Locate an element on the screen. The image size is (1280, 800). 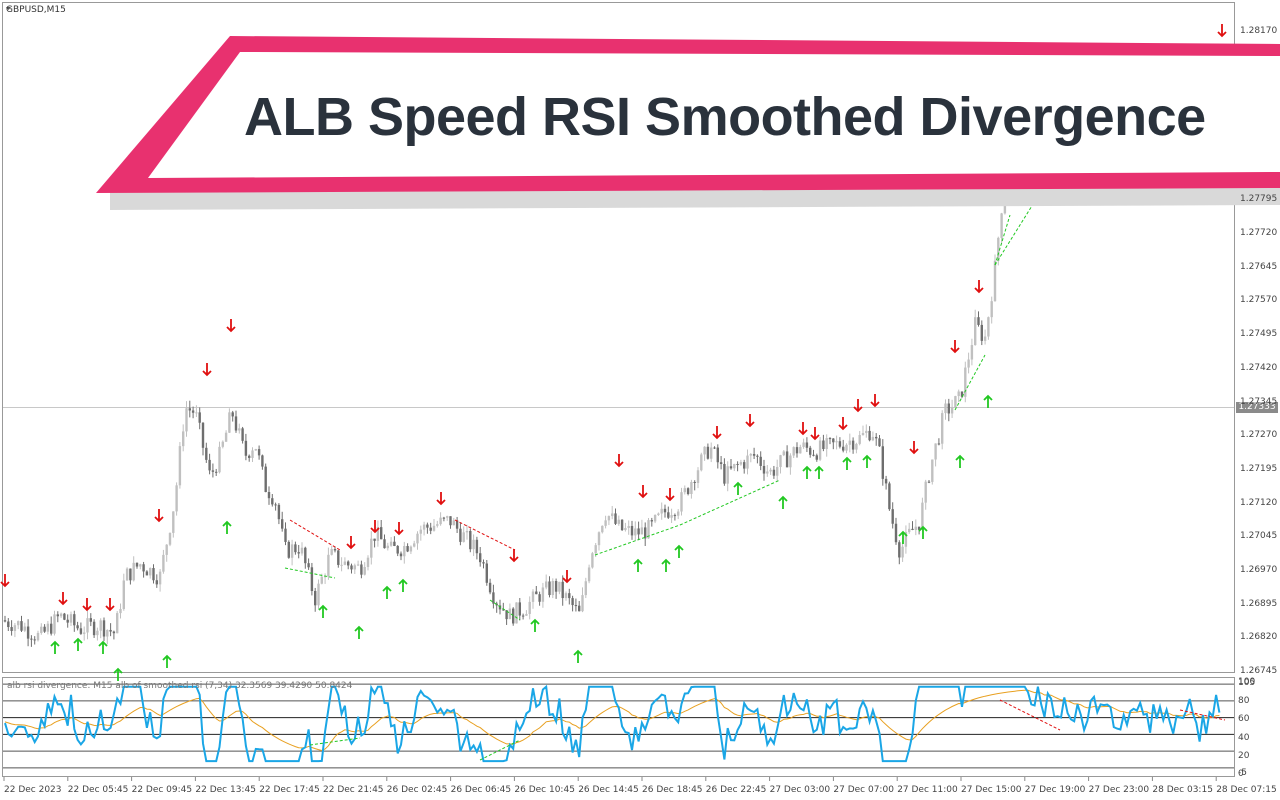
indicator-axis-label: 40 is located at coordinates (1244, 738).